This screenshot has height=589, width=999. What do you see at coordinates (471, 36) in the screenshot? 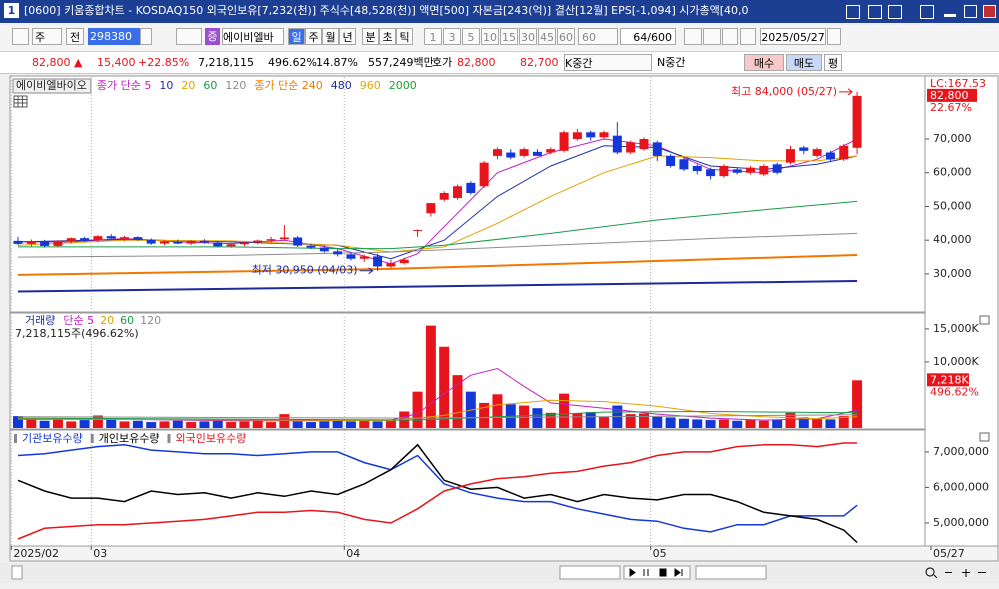
I see `interval-button: 5` at bounding box center [471, 36].